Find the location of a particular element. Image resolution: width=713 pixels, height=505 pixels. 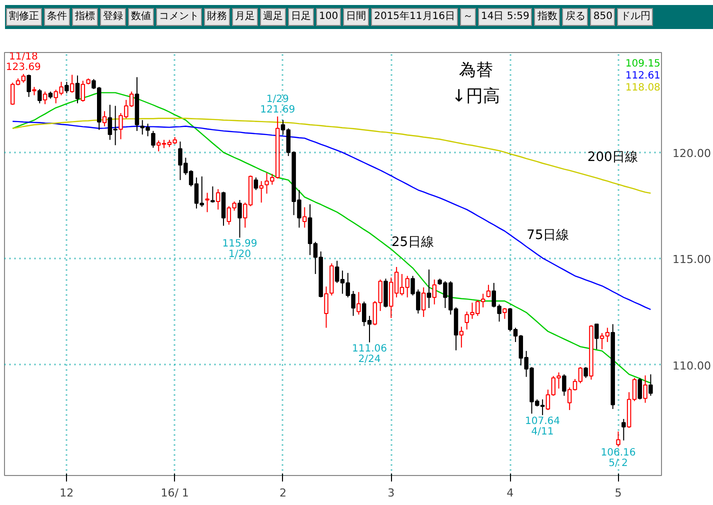

text: 割修正 is located at coordinates (24, 17).